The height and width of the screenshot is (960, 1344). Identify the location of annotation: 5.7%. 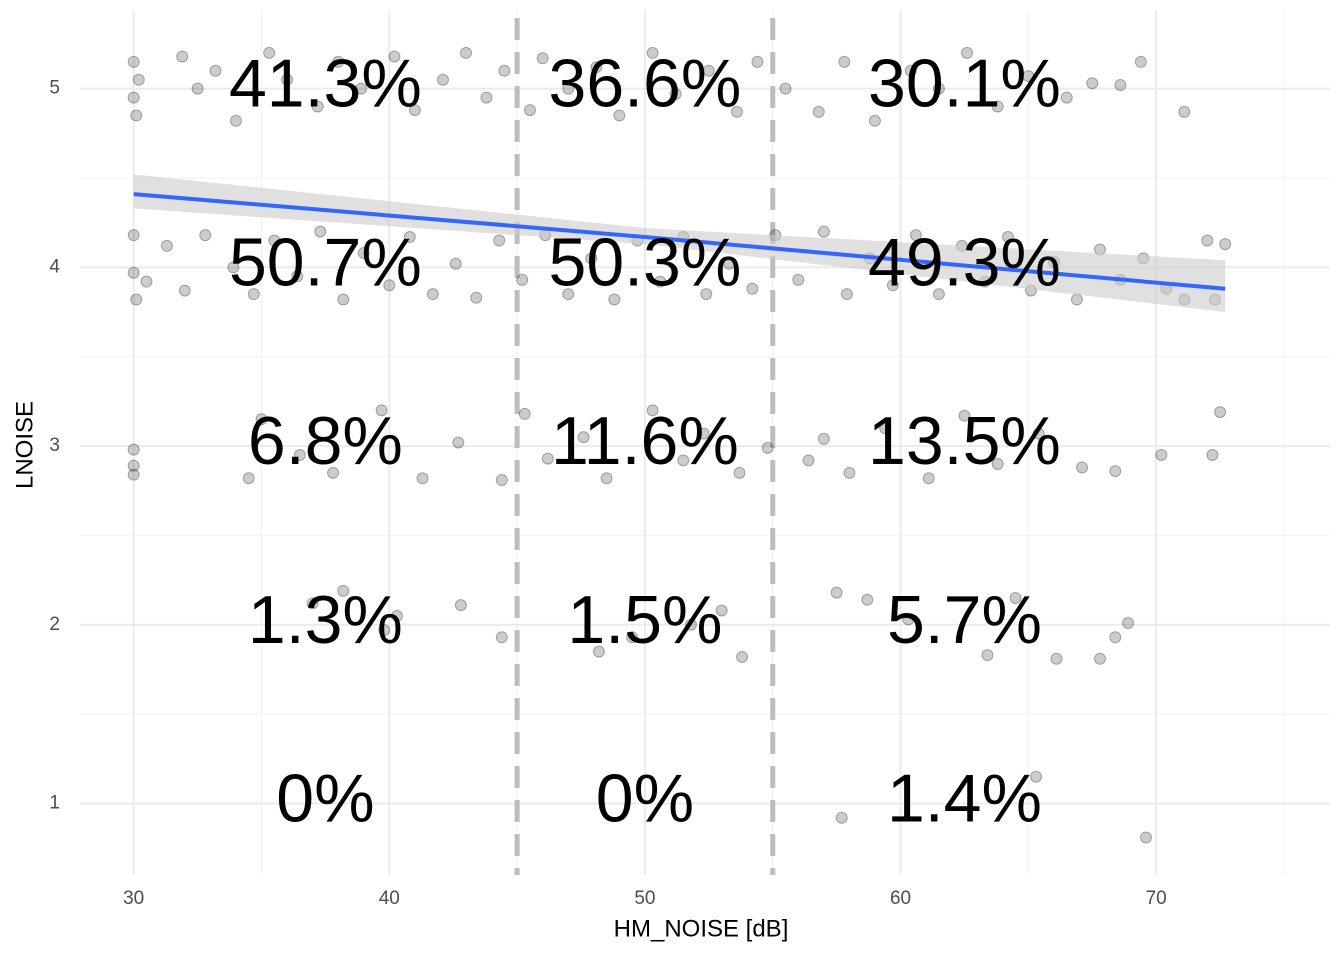
(964, 620).